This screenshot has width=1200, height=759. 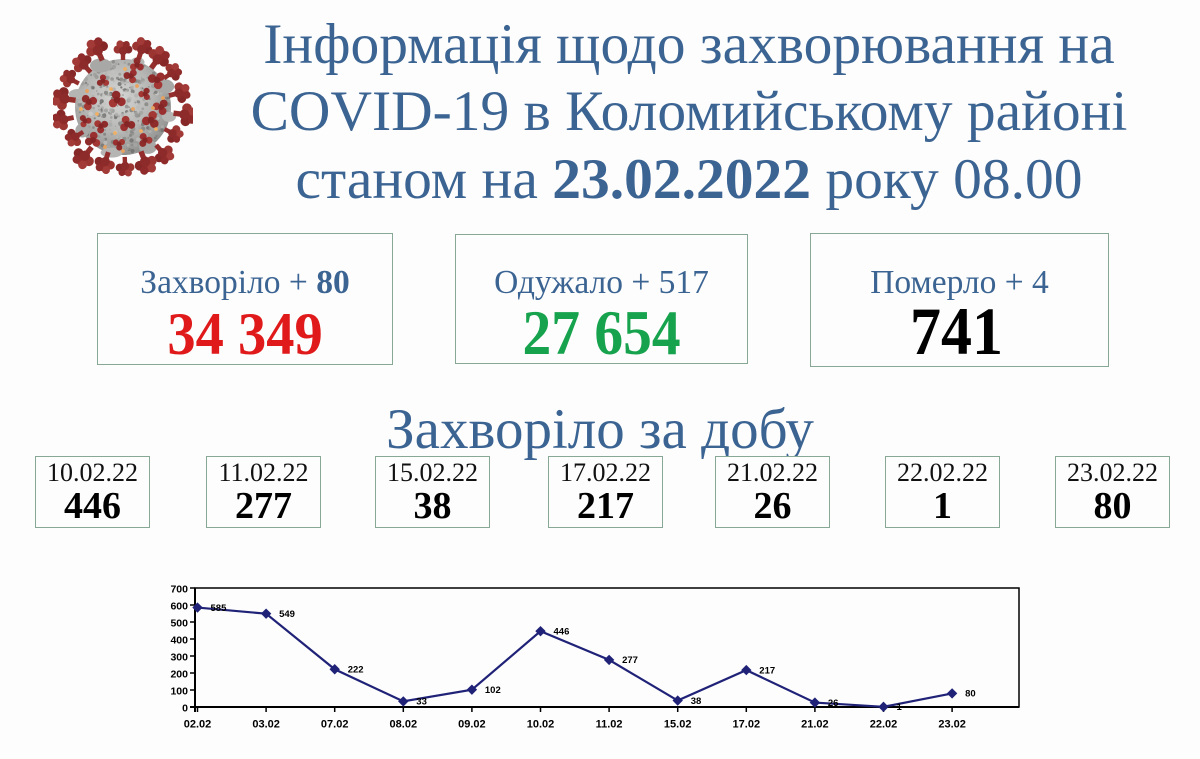 I want to click on svg-text: 08.02, so click(x=404, y=725).